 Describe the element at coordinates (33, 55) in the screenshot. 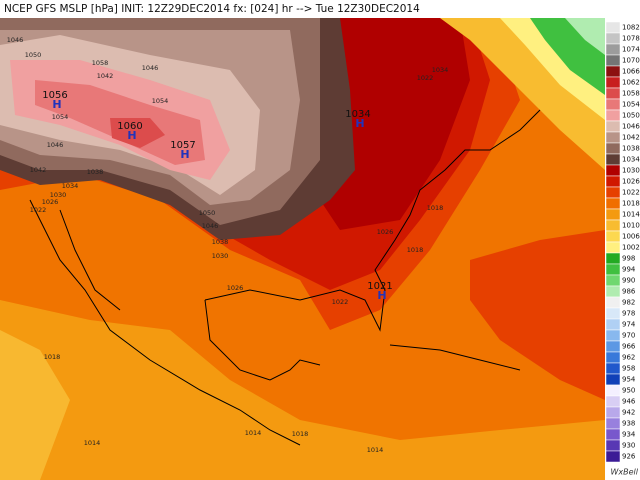

I see `contour-label: 1050` at that location.